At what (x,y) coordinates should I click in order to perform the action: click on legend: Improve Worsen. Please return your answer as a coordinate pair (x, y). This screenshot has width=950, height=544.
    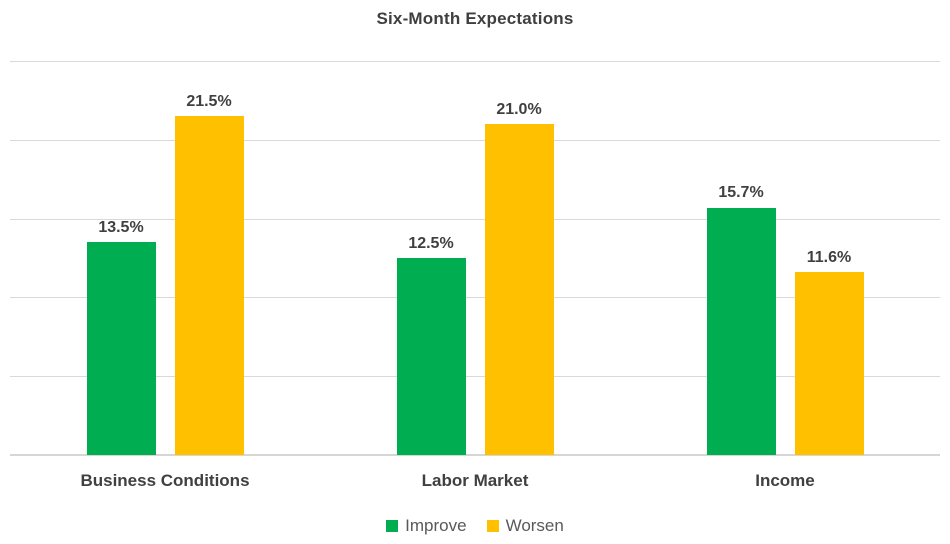
    Looking at the image, I should click on (475, 526).